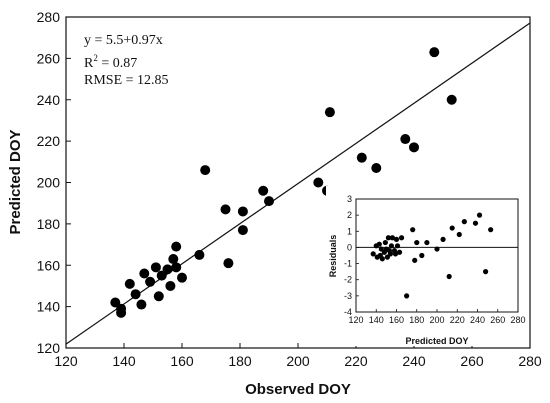 The height and width of the screenshot is (403, 550). Describe the element at coordinates (517, 320) in the screenshot. I see `inset-x-tick-label: 280` at that location.